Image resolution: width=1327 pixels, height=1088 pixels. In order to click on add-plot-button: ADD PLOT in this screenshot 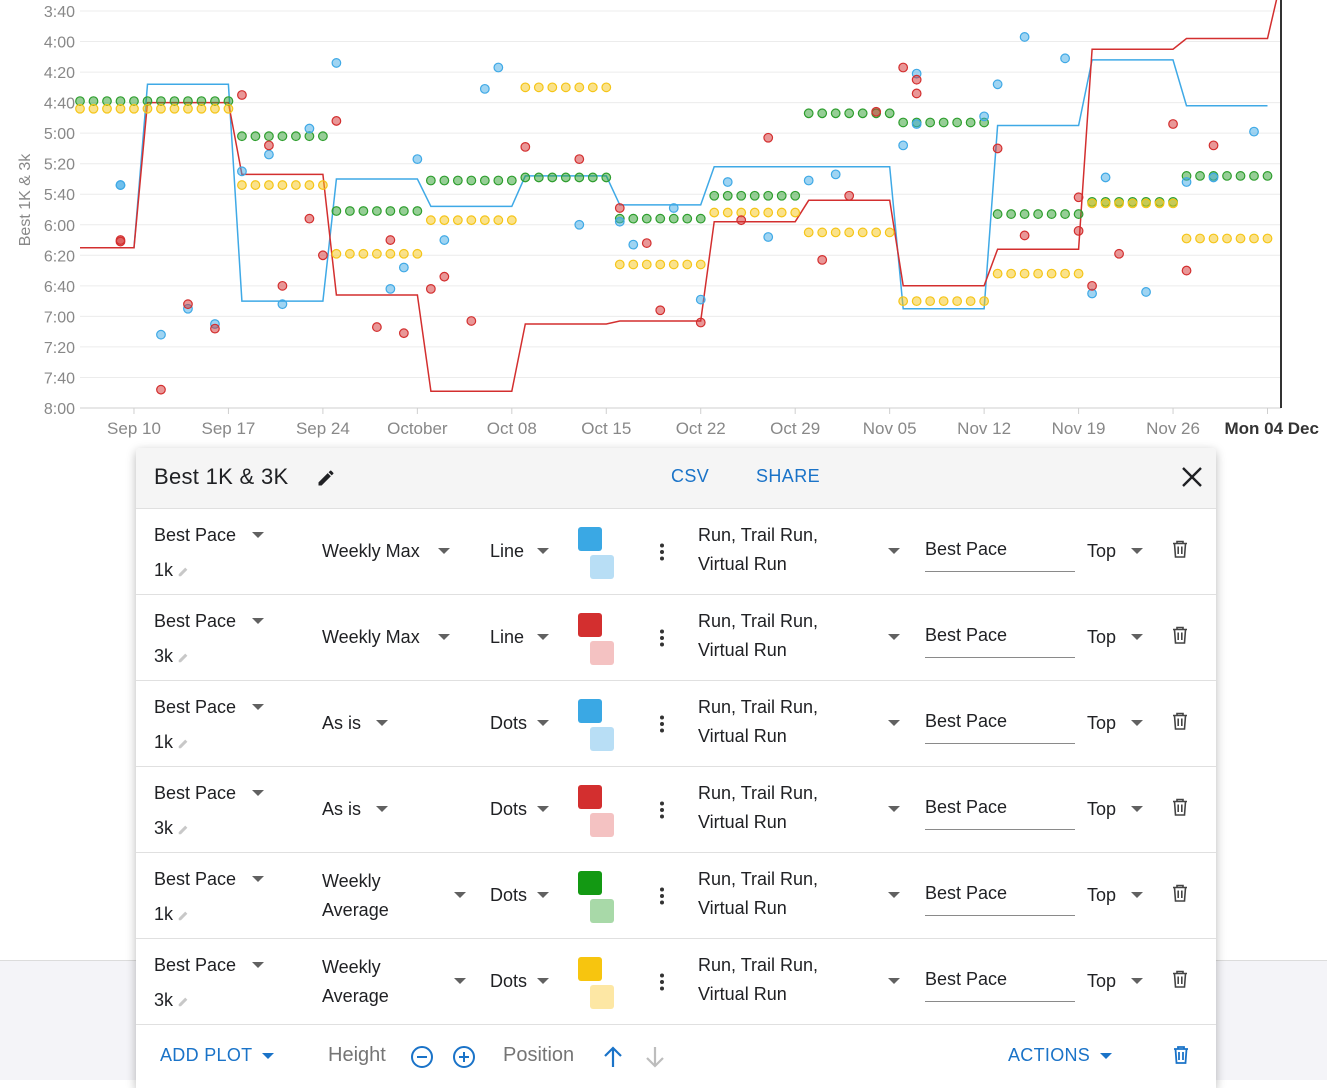, I will do `click(206, 1055)`.